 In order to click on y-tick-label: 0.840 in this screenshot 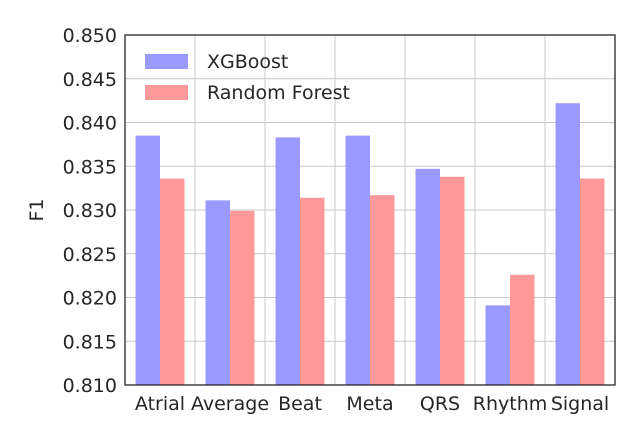, I will do `click(90, 124)`.